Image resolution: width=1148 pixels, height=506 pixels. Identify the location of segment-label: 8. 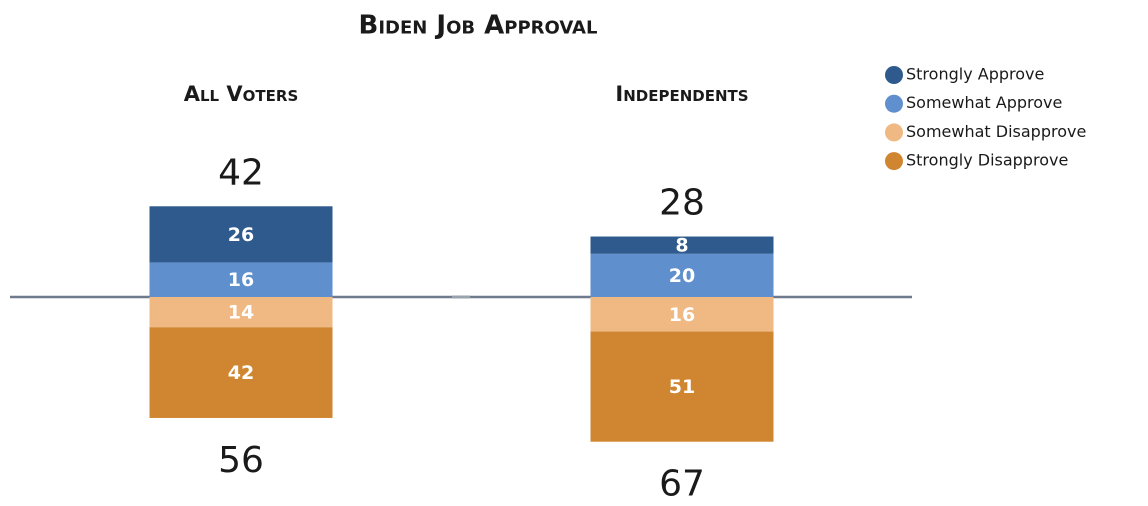
(681, 246).